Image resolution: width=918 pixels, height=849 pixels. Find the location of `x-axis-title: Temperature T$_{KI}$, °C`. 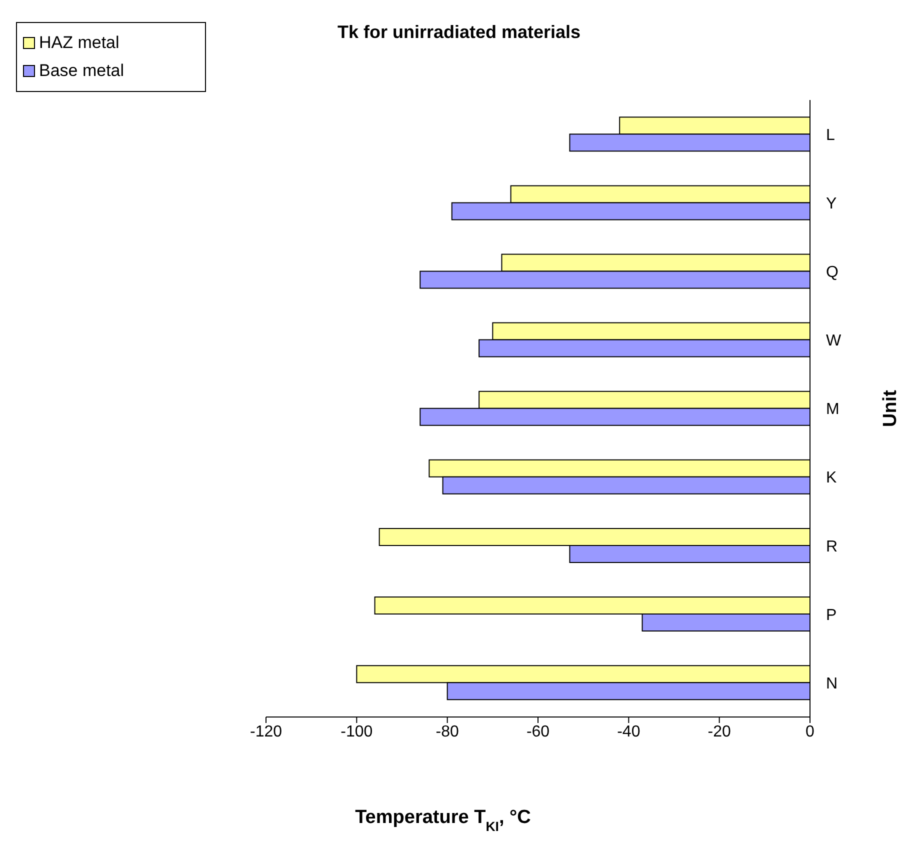

x-axis-title: Temperature T$_{KI}$, °C is located at coordinates (443, 820).